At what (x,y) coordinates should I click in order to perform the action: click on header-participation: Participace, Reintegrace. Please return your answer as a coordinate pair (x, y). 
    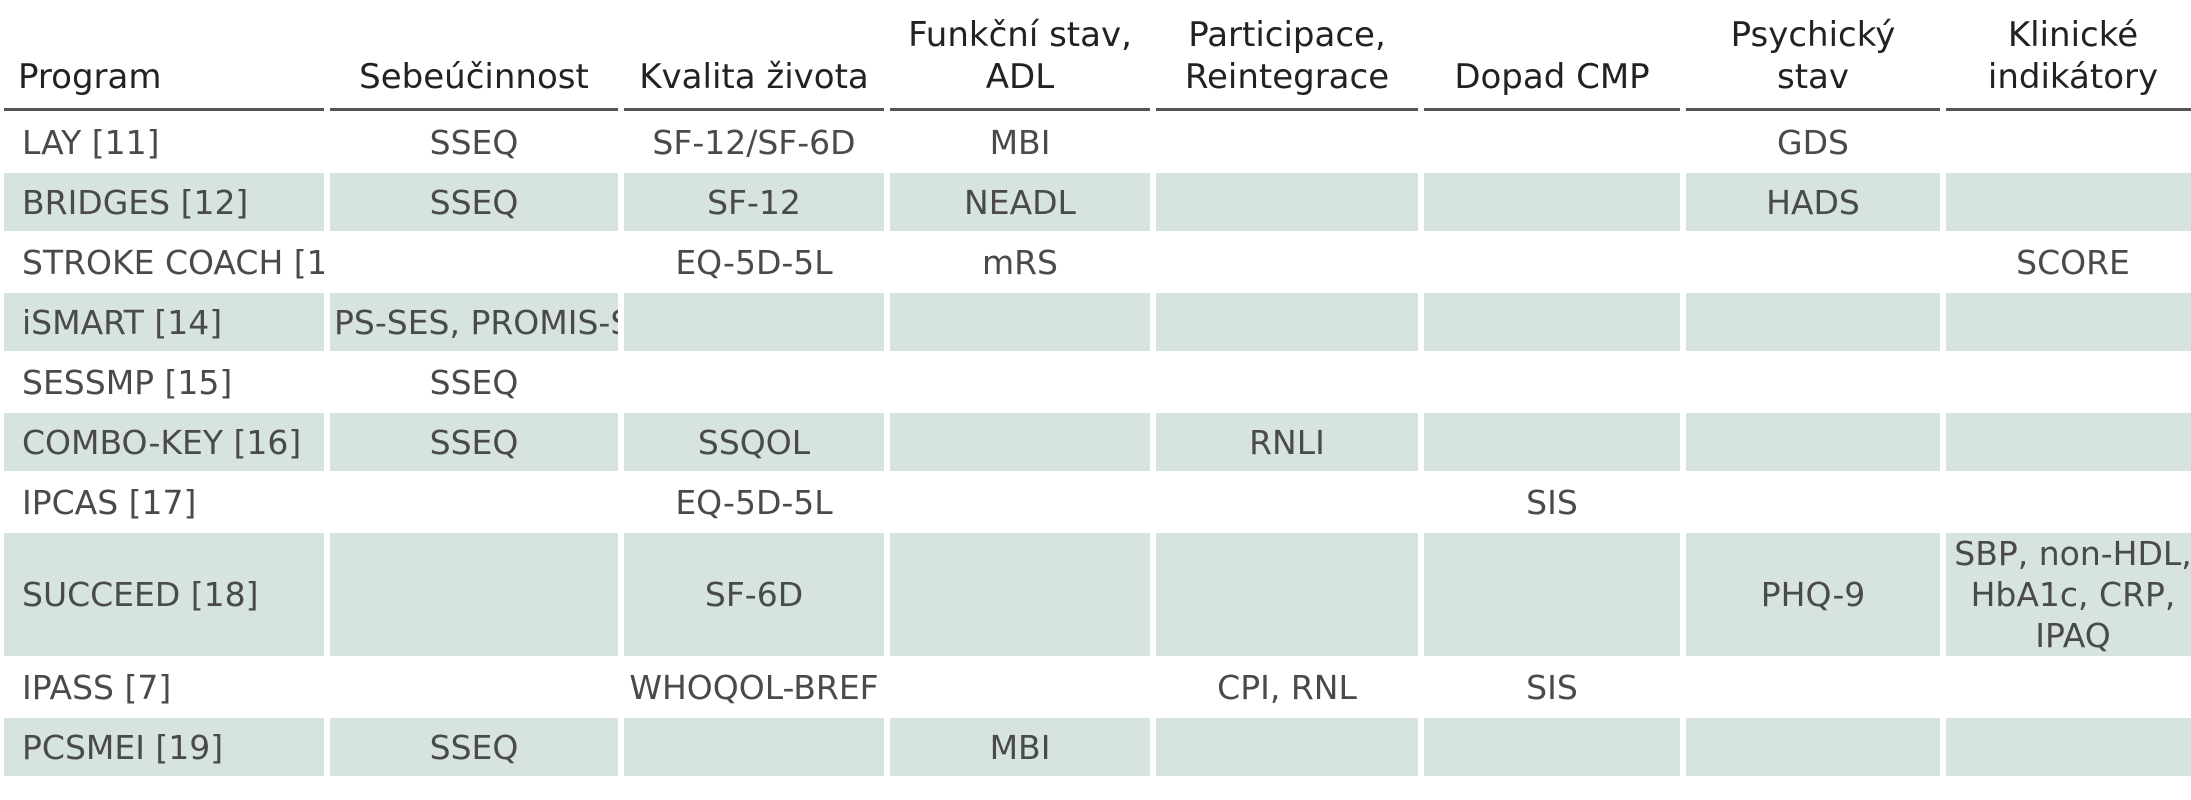
    Looking at the image, I should click on (1287, 55).